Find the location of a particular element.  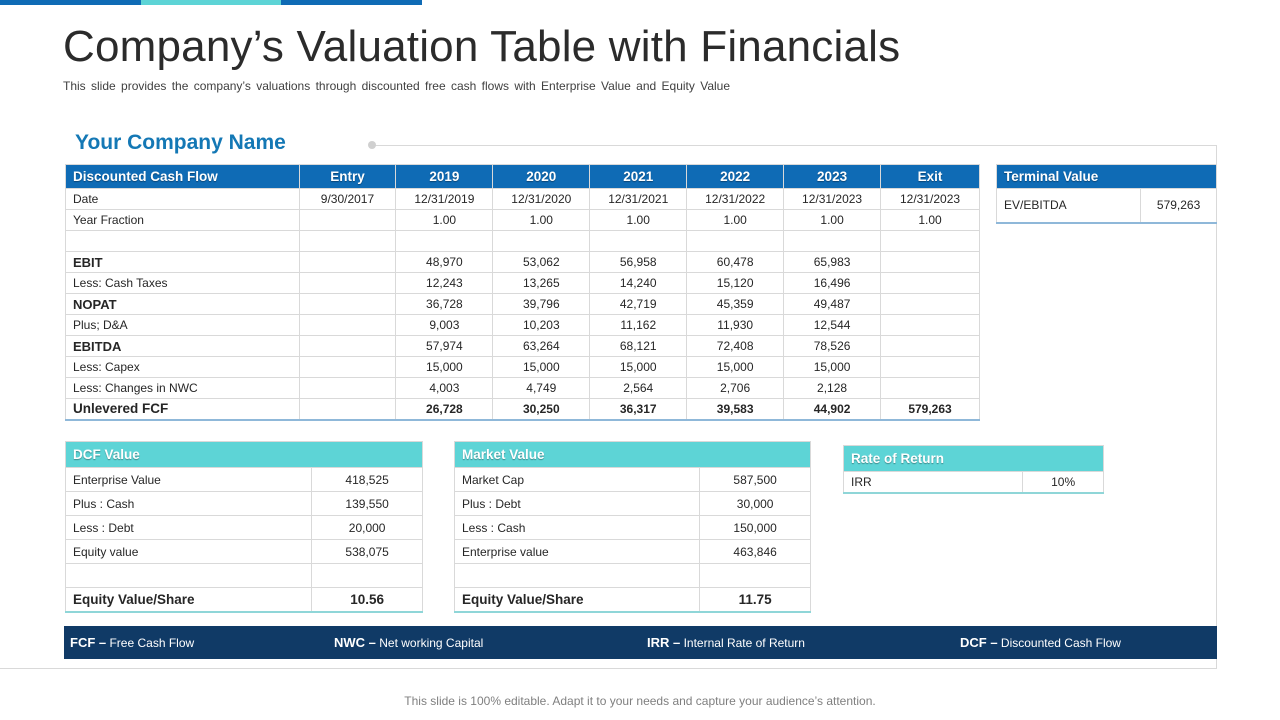

table-row: NOPAT 36,728 39,796 42,719 45,359 49,487 is located at coordinates (522, 304).